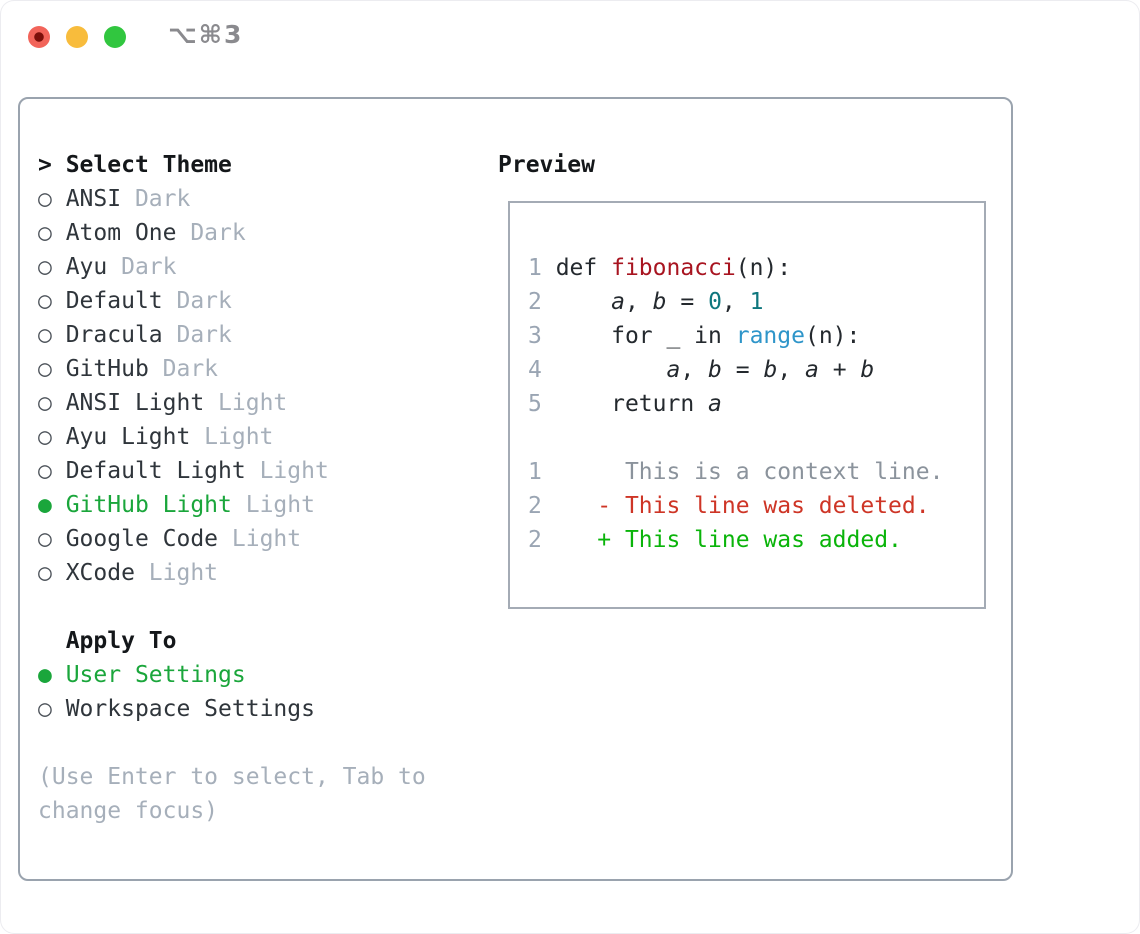 The width and height of the screenshot is (1140, 934). I want to click on theme-option-dracula-dark: ○ Dracula Dark, so click(232, 335).